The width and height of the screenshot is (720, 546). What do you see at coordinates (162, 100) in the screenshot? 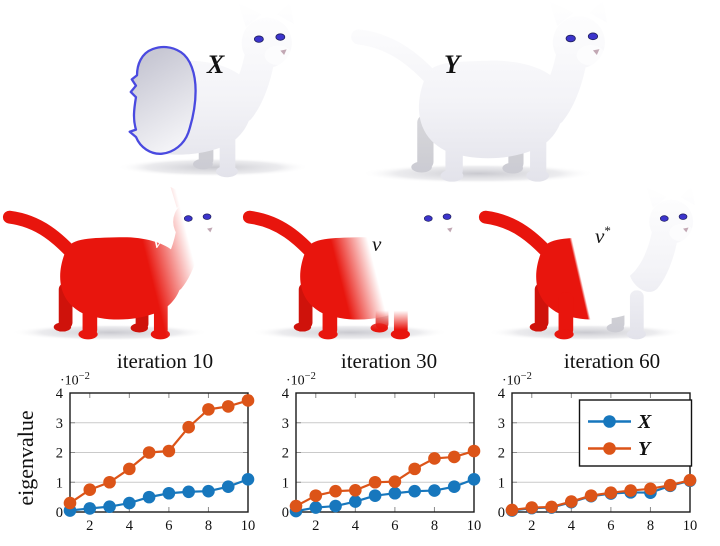
I see `cut-boundary-outline` at bounding box center [162, 100].